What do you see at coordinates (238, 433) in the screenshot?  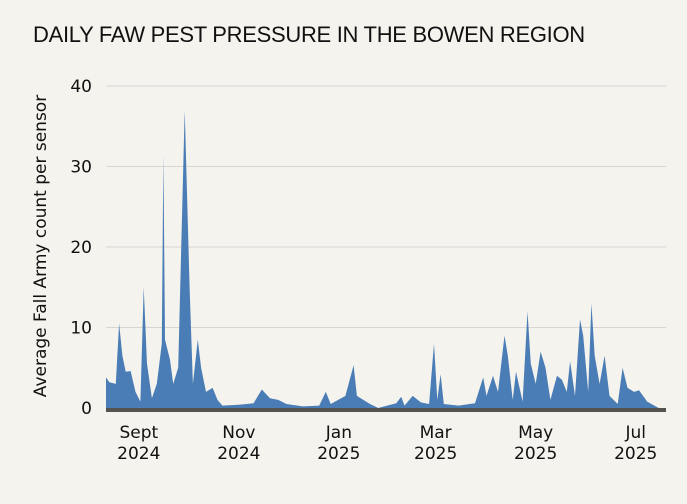 I see `x-tick-month: Nov` at bounding box center [238, 433].